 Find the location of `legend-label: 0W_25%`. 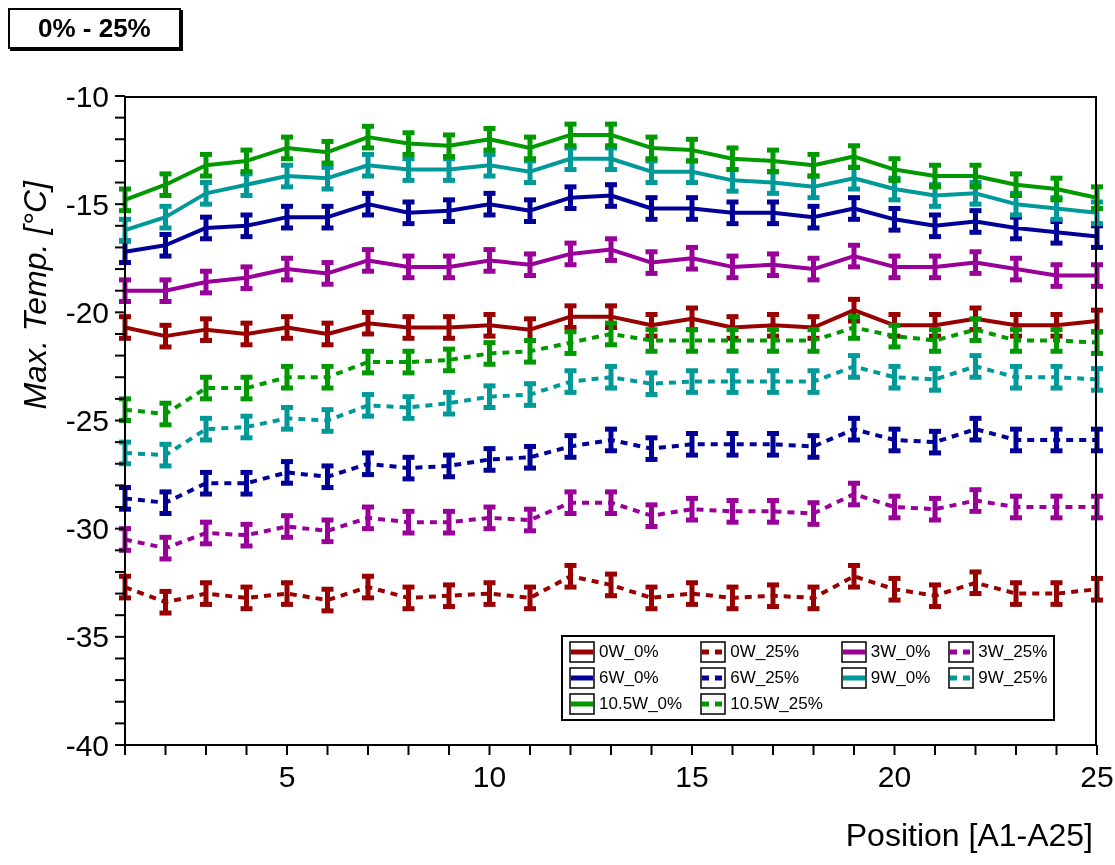

legend-label: 0W_25% is located at coordinates (765, 652).